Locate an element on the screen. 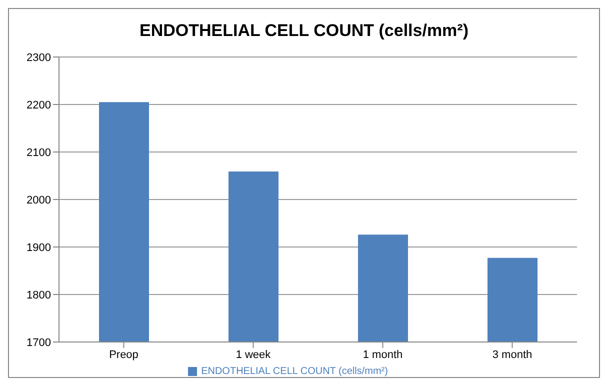 The image size is (607, 386). x-tick-label: 1 month is located at coordinates (382, 354).